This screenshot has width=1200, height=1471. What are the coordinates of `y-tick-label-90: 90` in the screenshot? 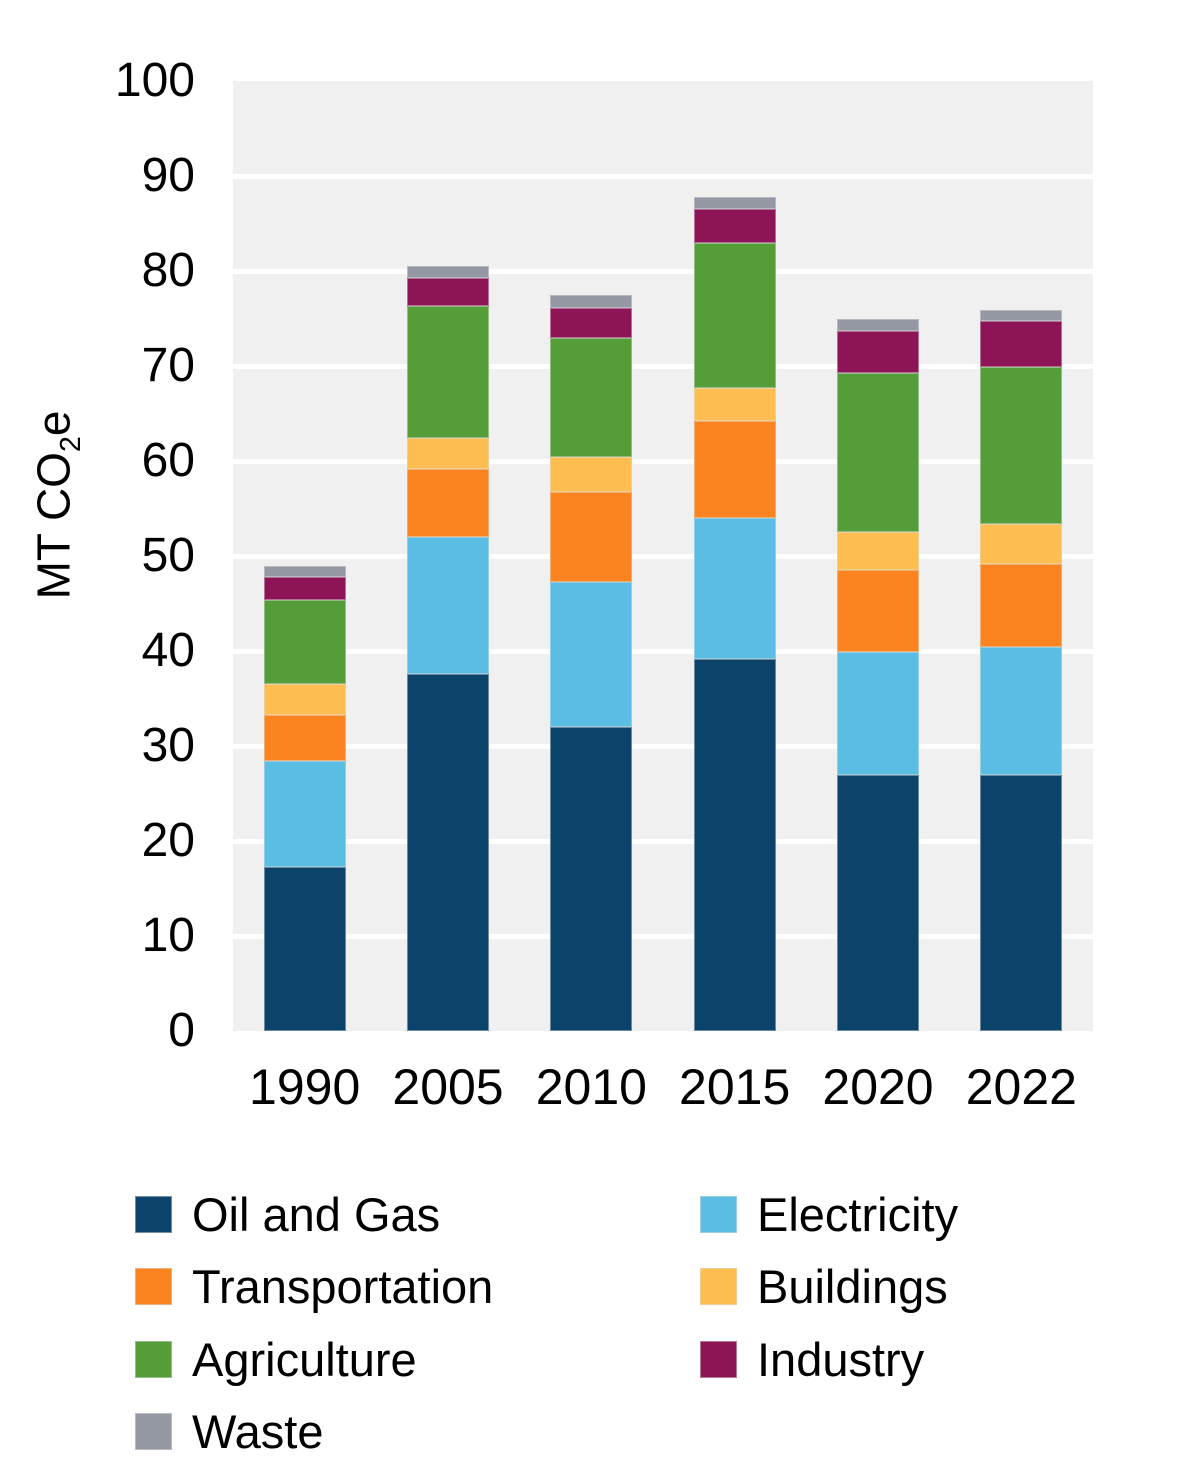 It's located at (168, 175).